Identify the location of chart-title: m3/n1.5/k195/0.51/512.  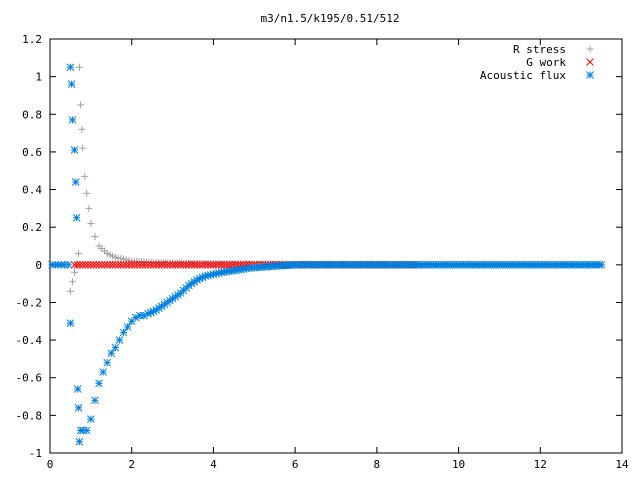
(329, 18).